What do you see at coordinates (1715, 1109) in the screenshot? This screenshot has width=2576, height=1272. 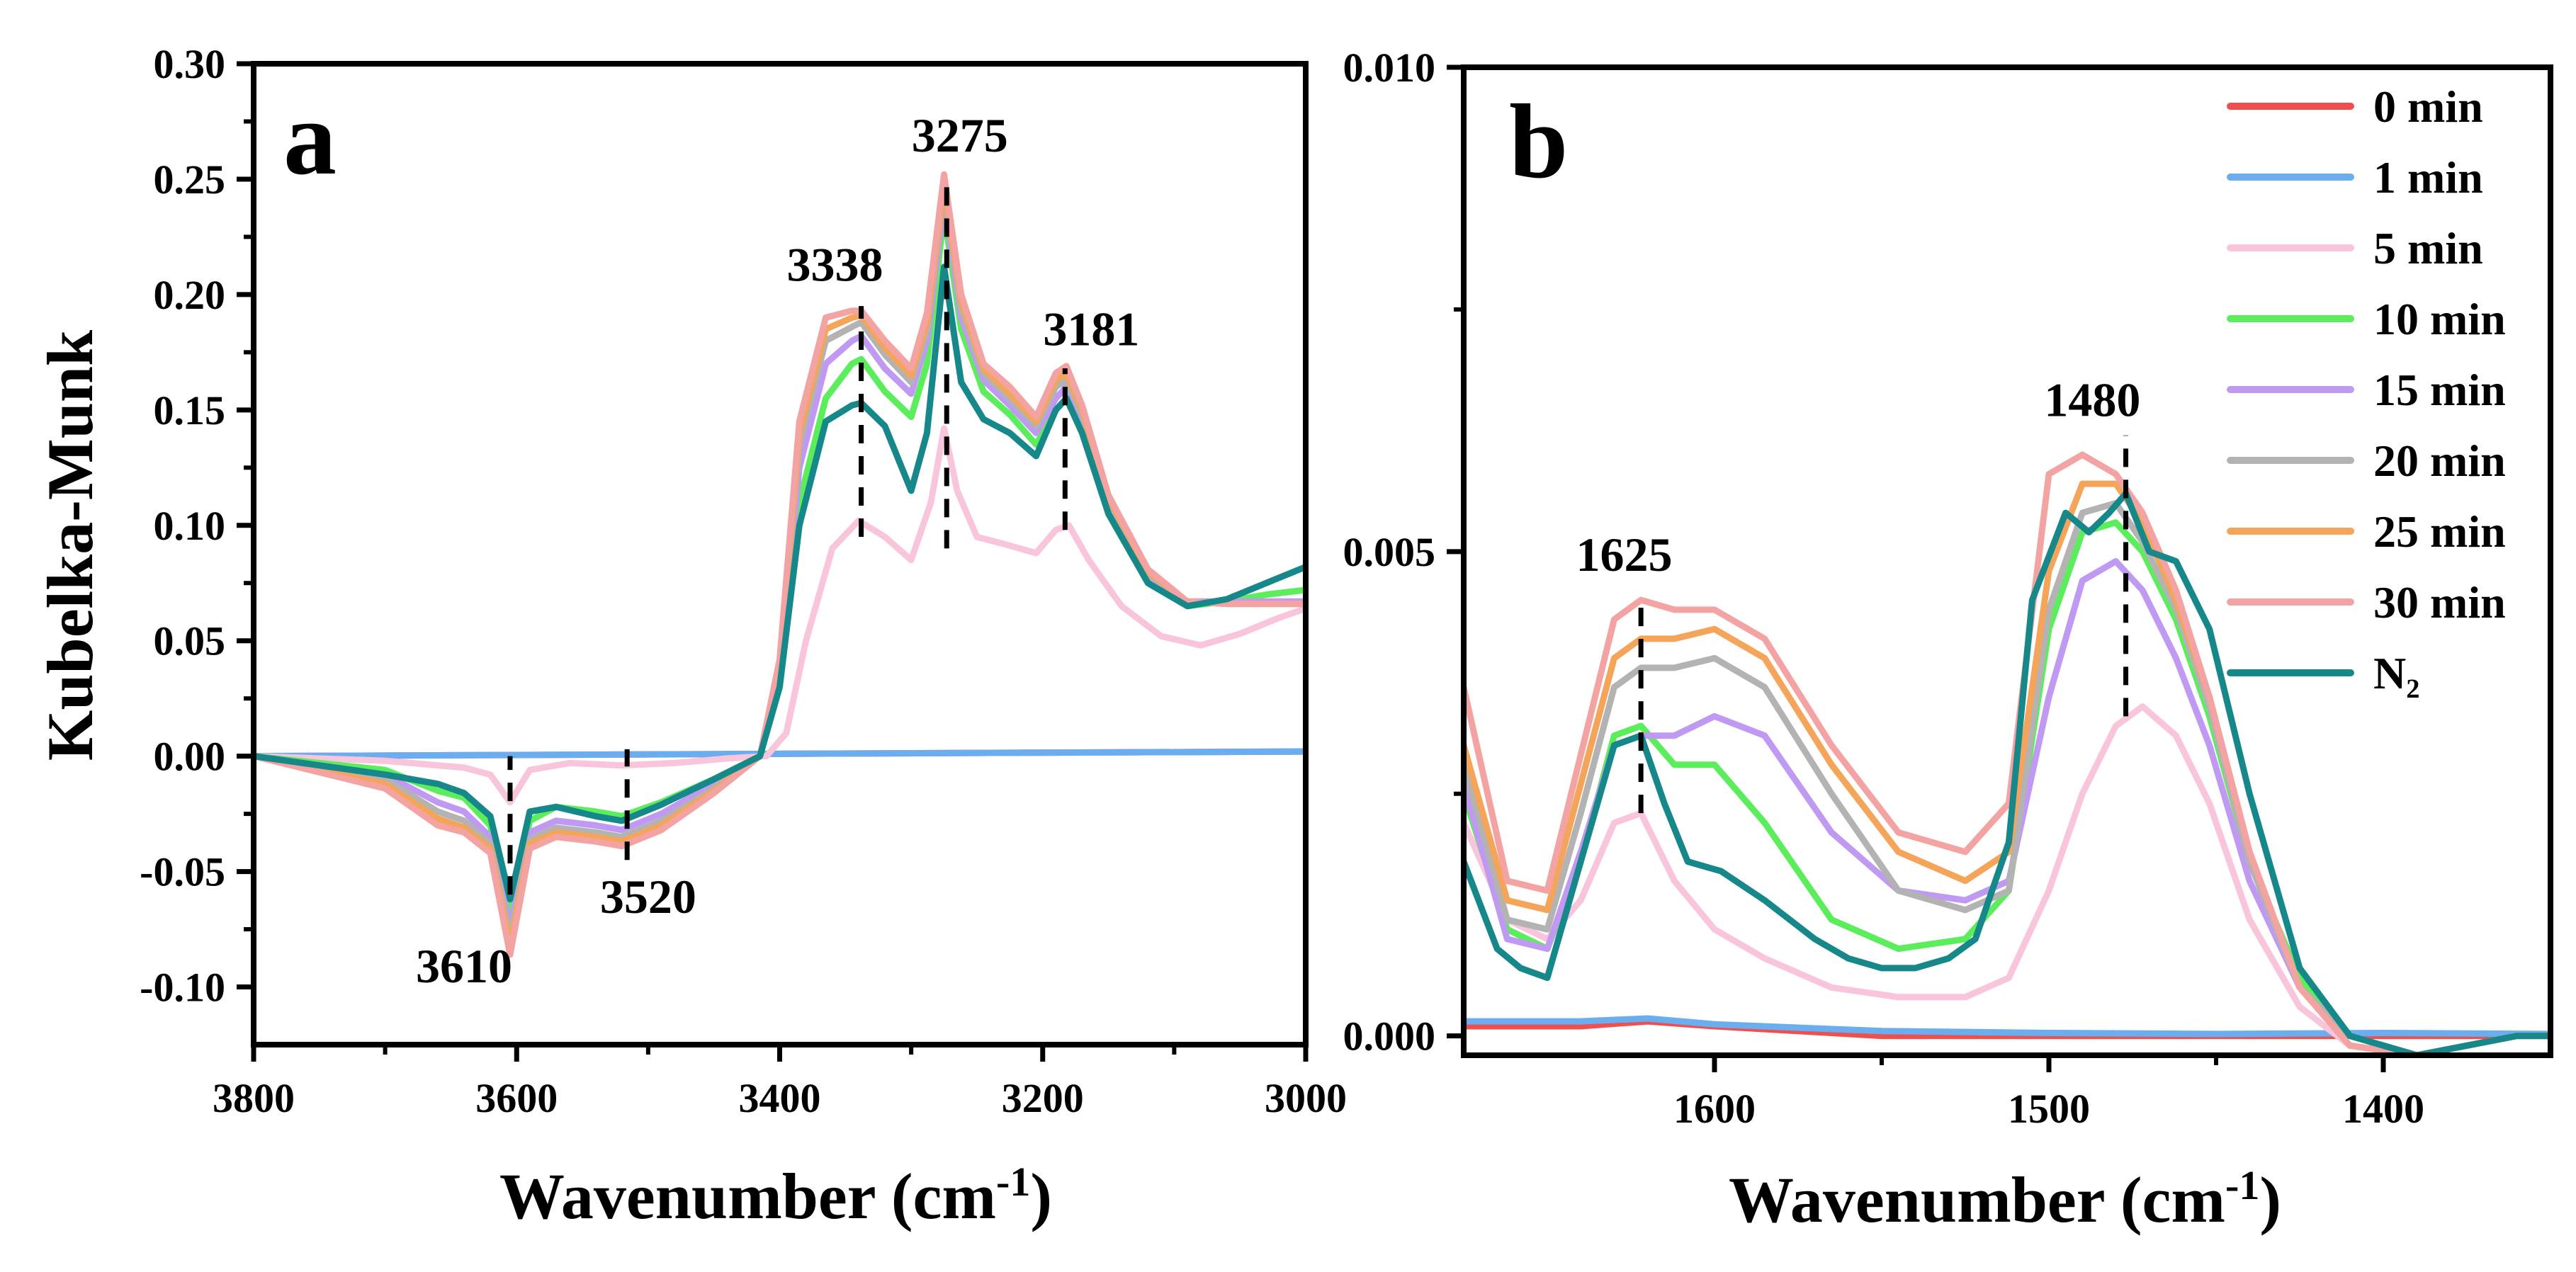 I see `panel-b-x-tick-label: 1600` at bounding box center [1715, 1109].